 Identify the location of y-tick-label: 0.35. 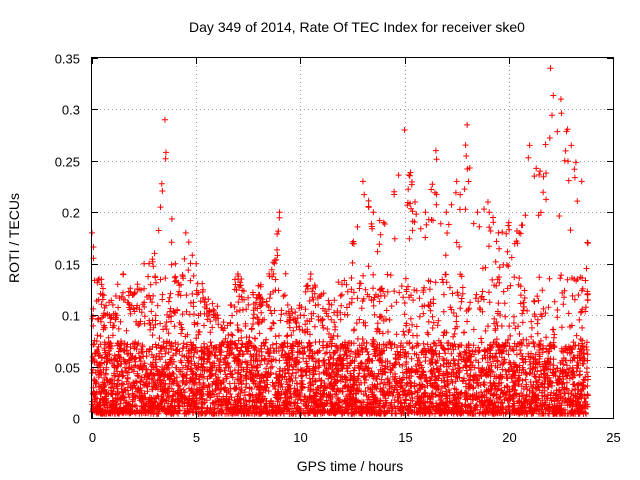
(67, 59).